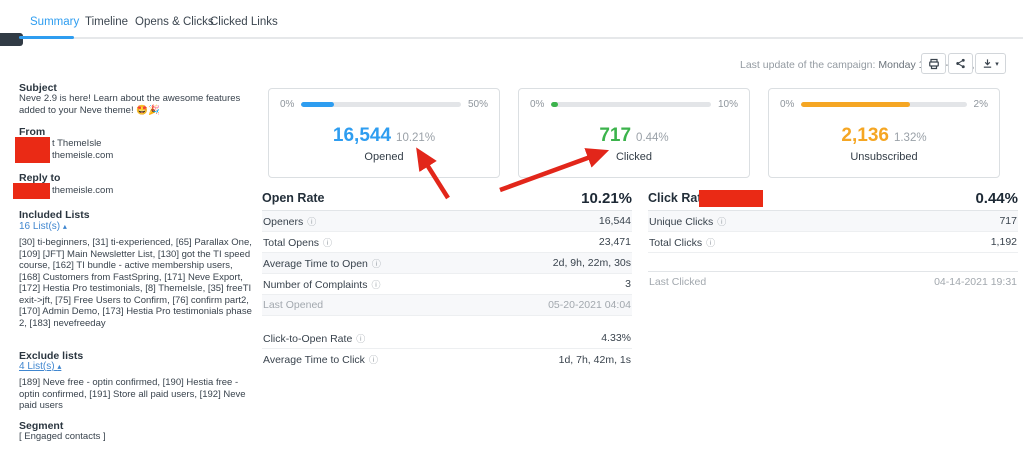  I want to click on stat-label: Openers, so click(283, 221).